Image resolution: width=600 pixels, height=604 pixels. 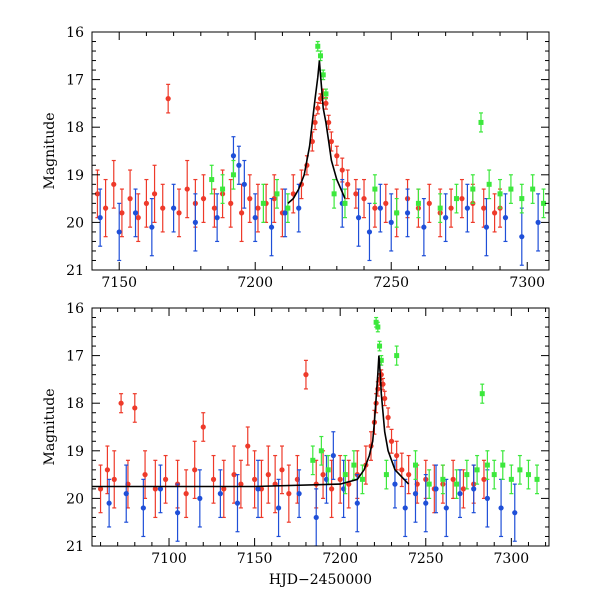 What do you see at coordinates (75, 547) in the screenshot?
I see `y-tick-label: 21` at bounding box center [75, 547].